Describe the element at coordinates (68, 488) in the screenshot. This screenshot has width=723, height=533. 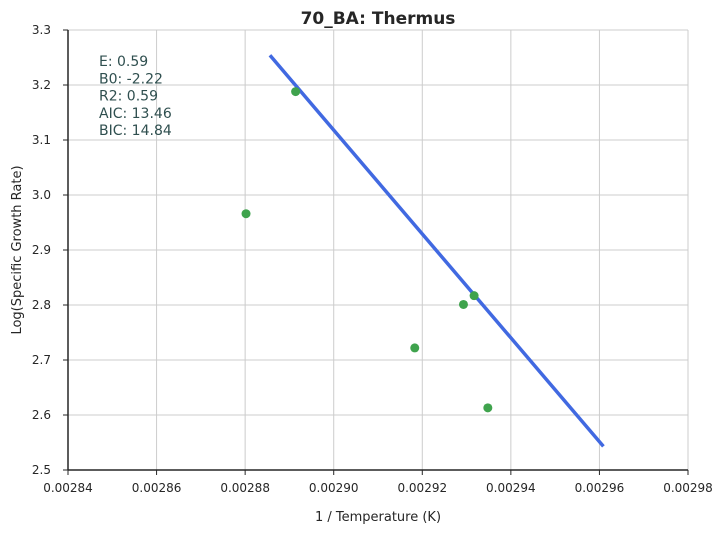
I see `x-tick-label: 0.00284` at that location.